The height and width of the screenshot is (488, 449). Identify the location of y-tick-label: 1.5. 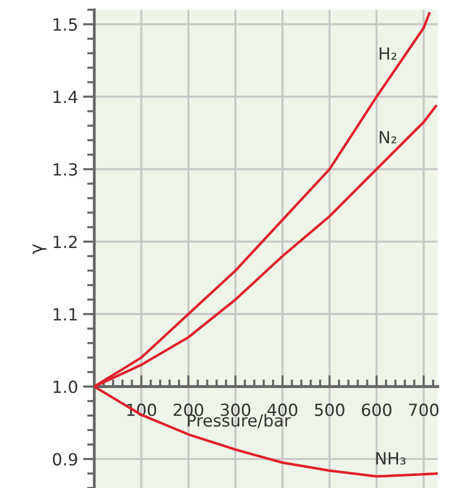
(65, 24).